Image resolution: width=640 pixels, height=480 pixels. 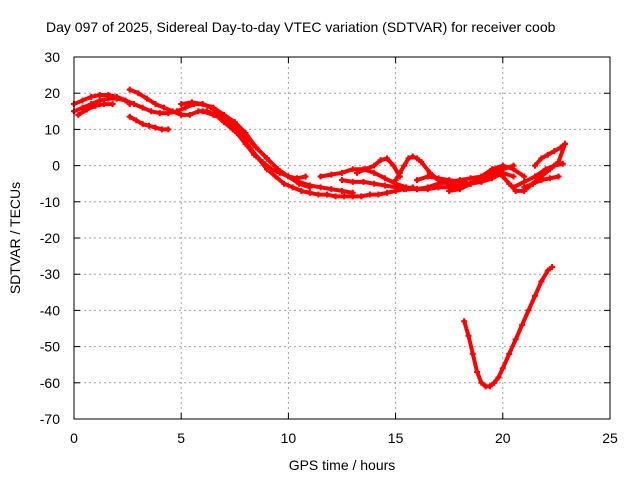 I want to click on x-tick-label: 20, so click(x=503, y=438).